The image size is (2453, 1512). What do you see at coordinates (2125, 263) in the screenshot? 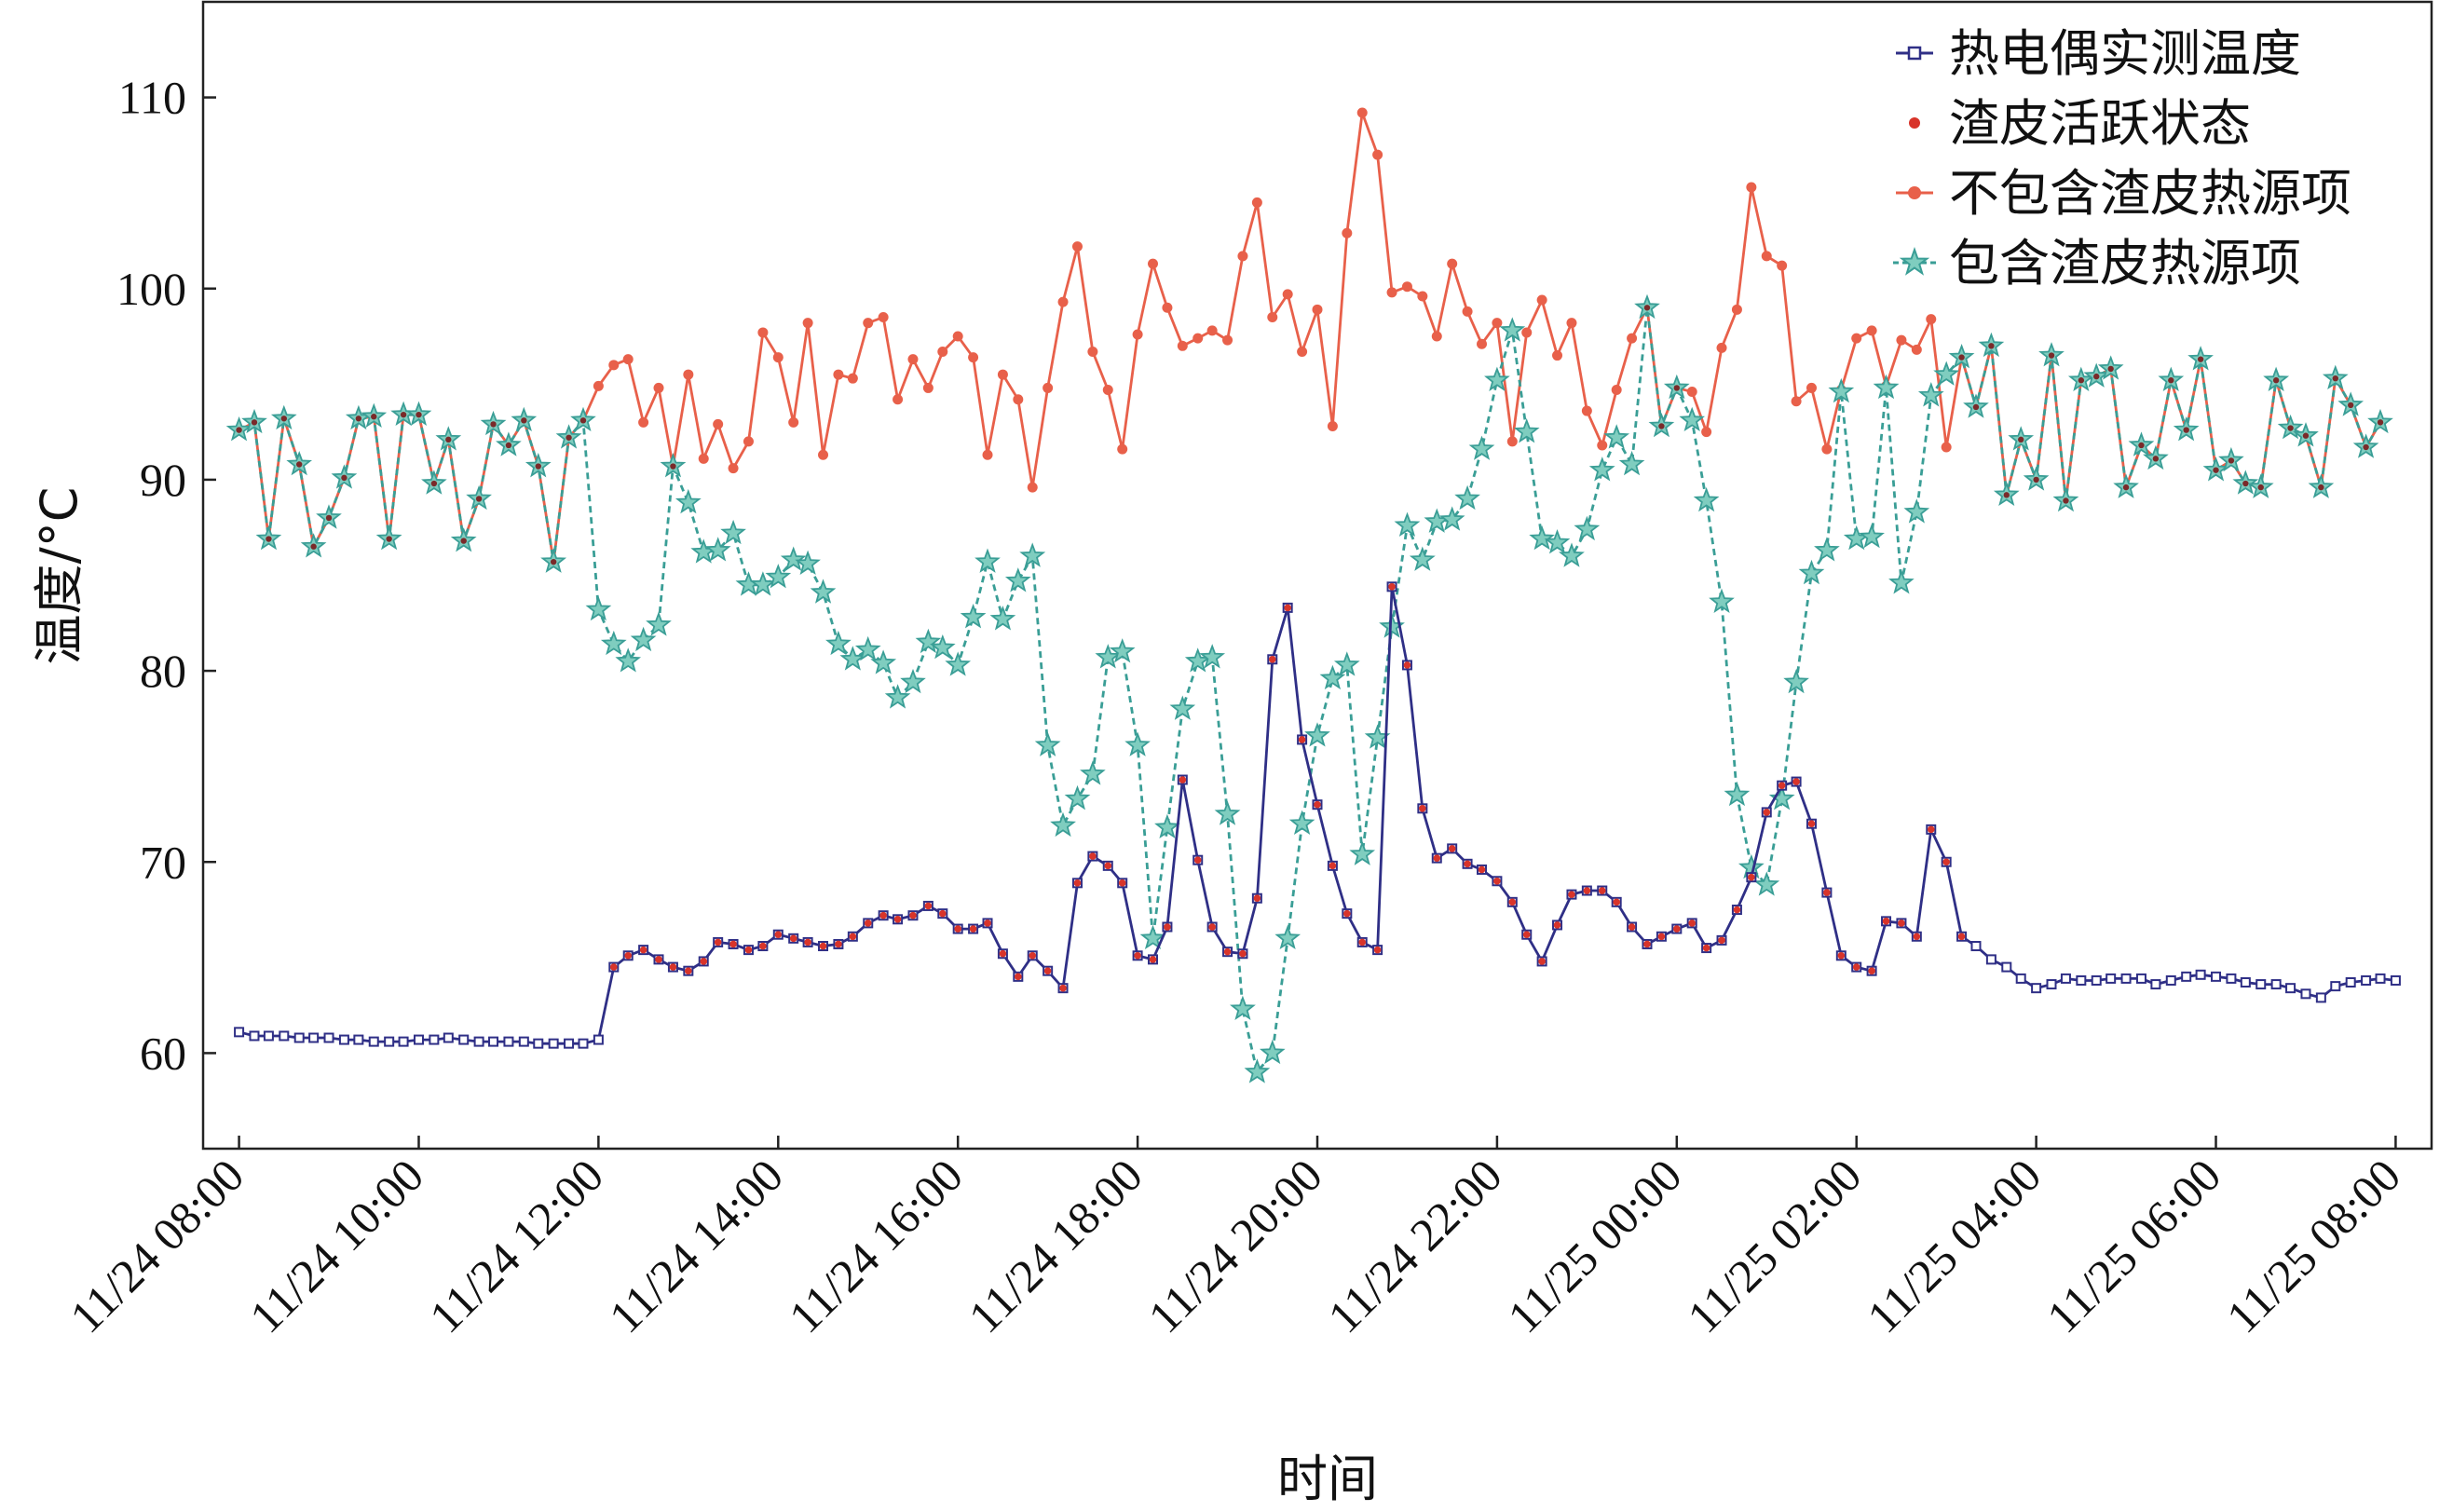
I see `legend-label-with-slag: 包含渣皮热源项` at bounding box center [2125, 263].